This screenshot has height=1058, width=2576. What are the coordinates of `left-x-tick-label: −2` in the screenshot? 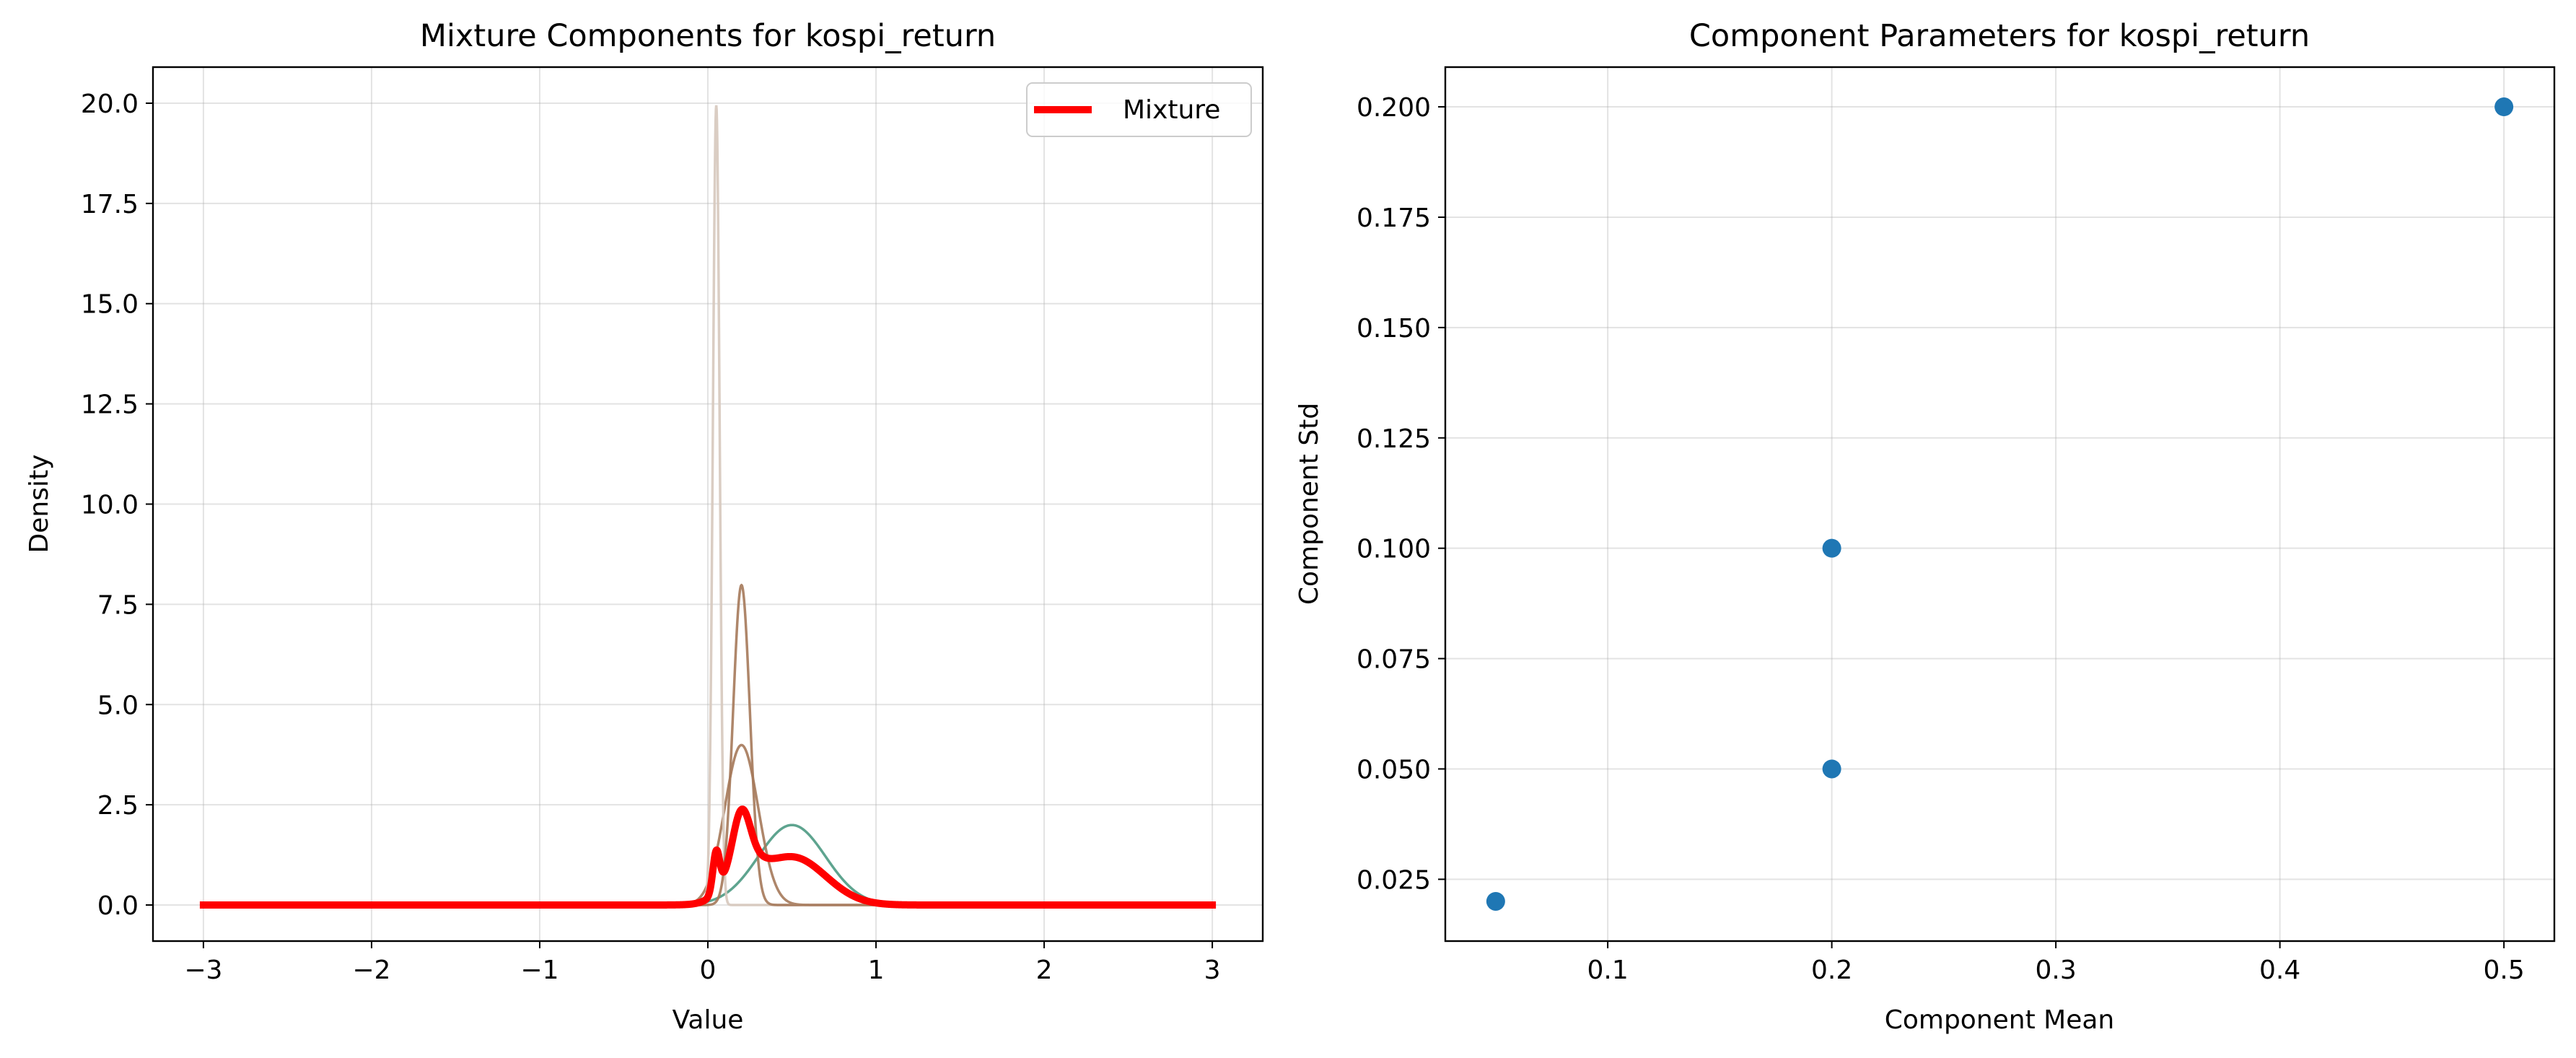 It's located at (371, 970).